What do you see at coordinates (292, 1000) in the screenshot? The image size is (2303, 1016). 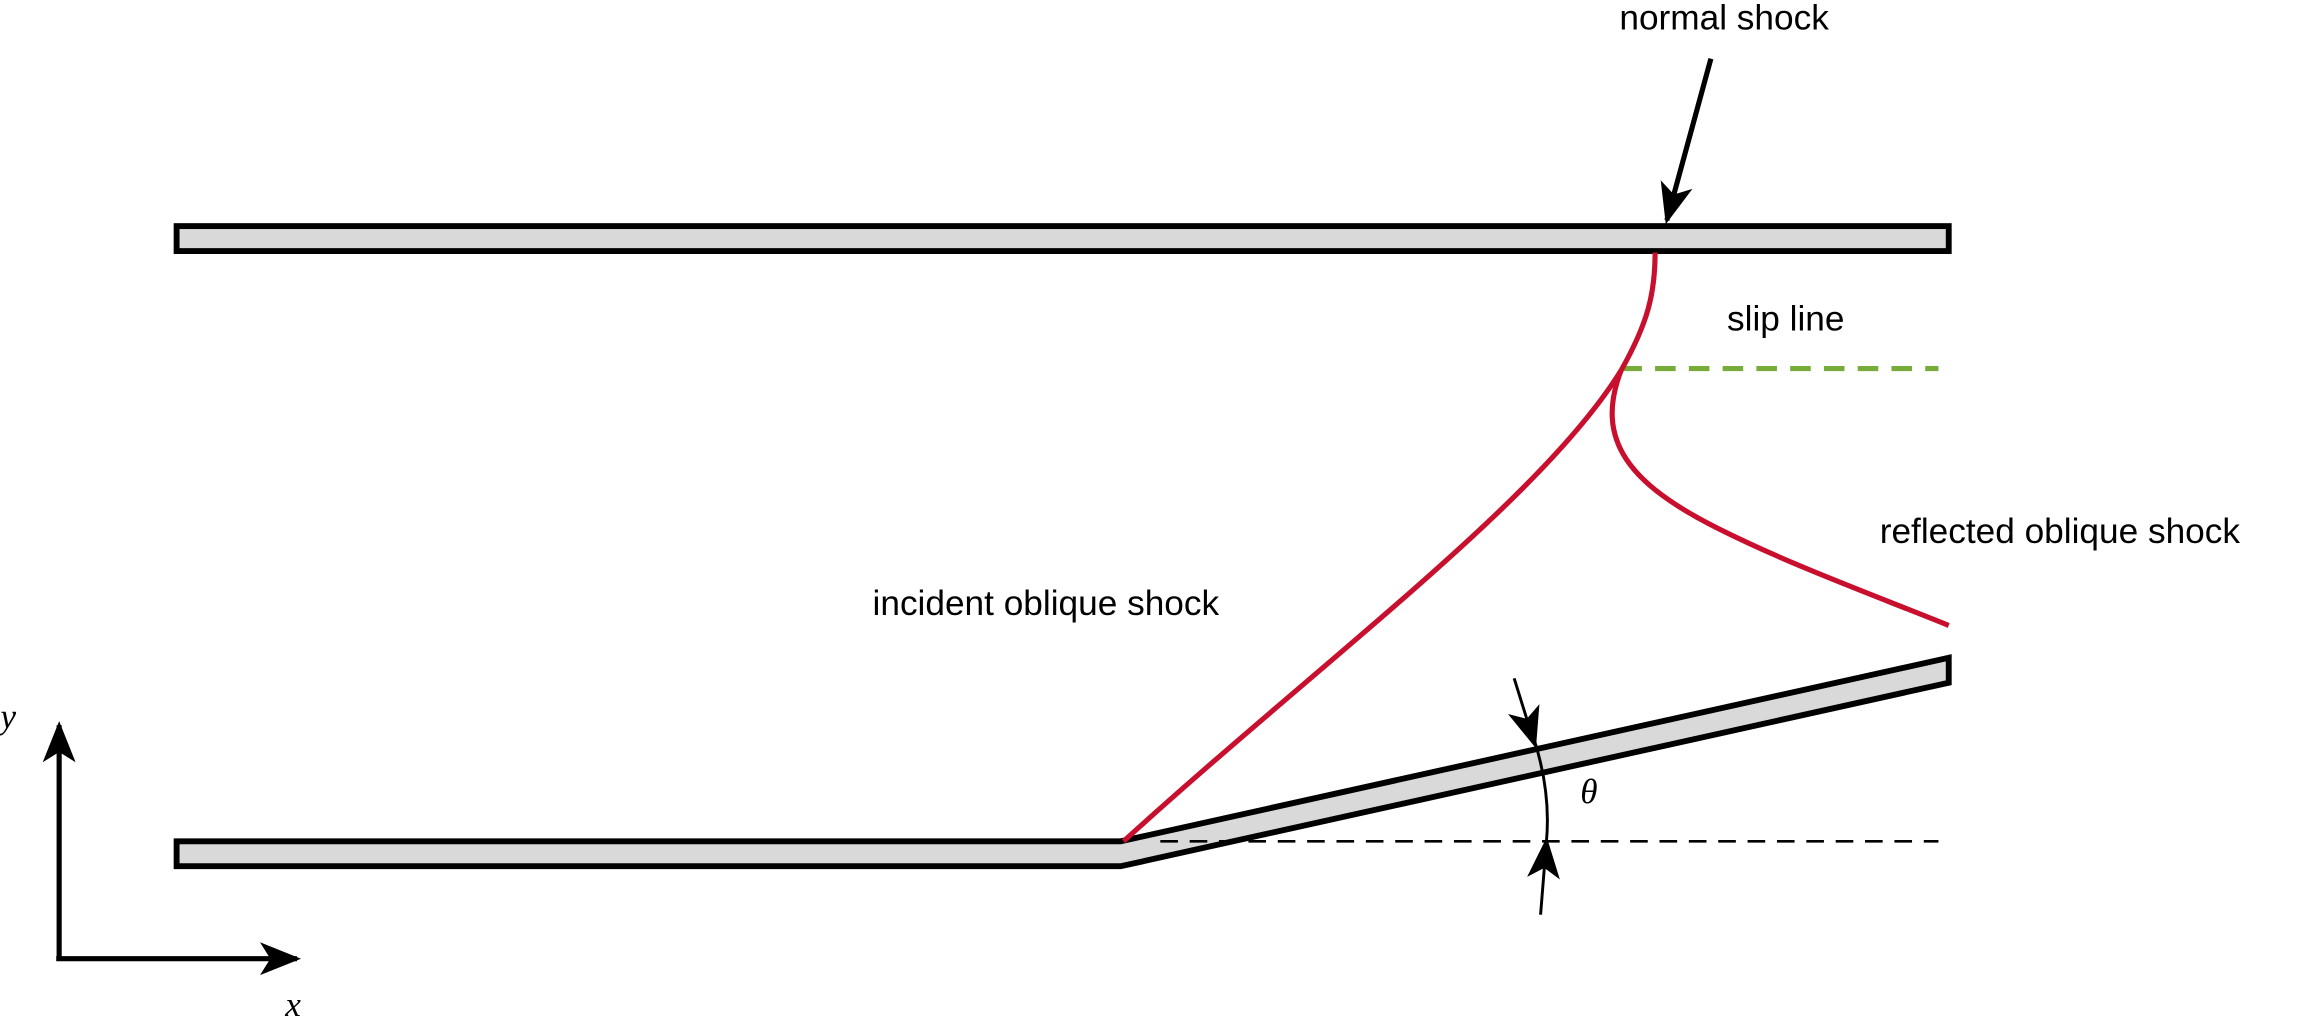 I see `axis-label: x` at bounding box center [292, 1000].